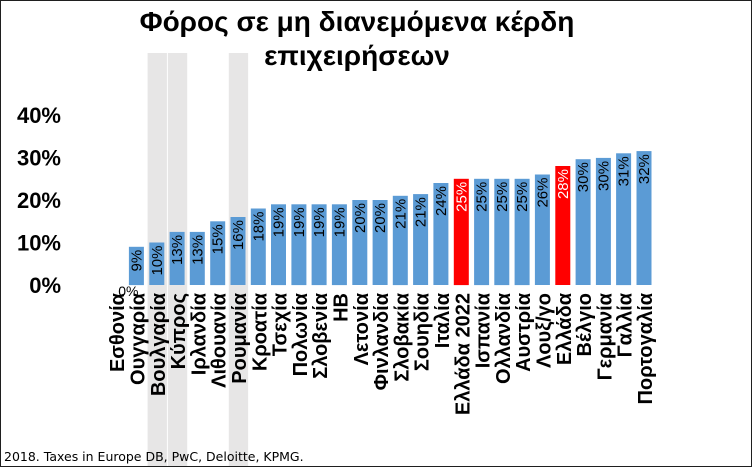 The image size is (752, 467). What do you see at coordinates (260, 331) in the screenshot?
I see `x-tick-label: Κροατία` at bounding box center [260, 331].